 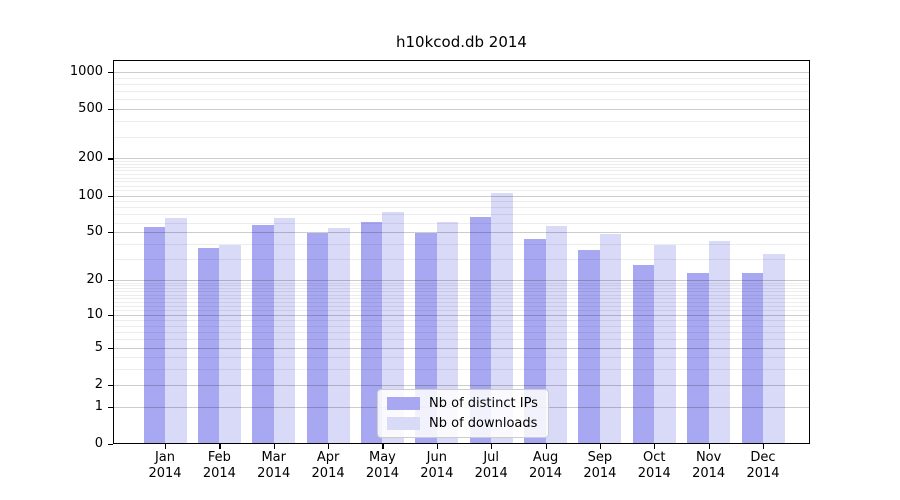 I want to click on bar-distinct-ips-dec, so click(x=752, y=358).